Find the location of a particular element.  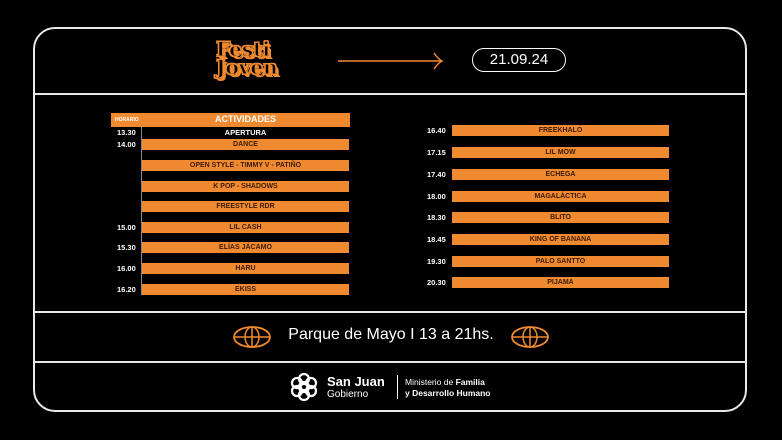

slot-activity: OPEN STYLE - TIMMY V - PATIÑO is located at coordinates (245, 165).